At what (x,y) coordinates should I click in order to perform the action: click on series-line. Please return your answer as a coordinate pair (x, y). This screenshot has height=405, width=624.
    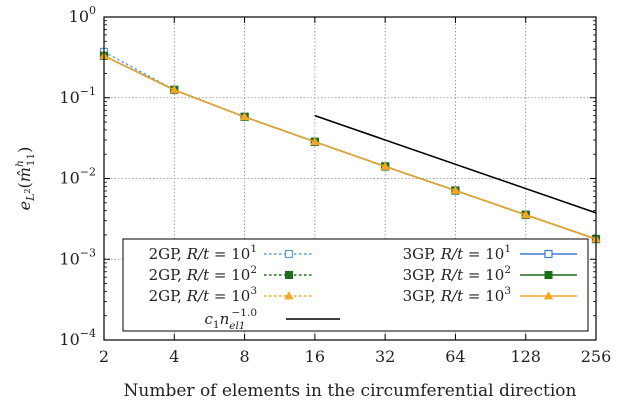
    Looking at the image, I should click on (455, 164).